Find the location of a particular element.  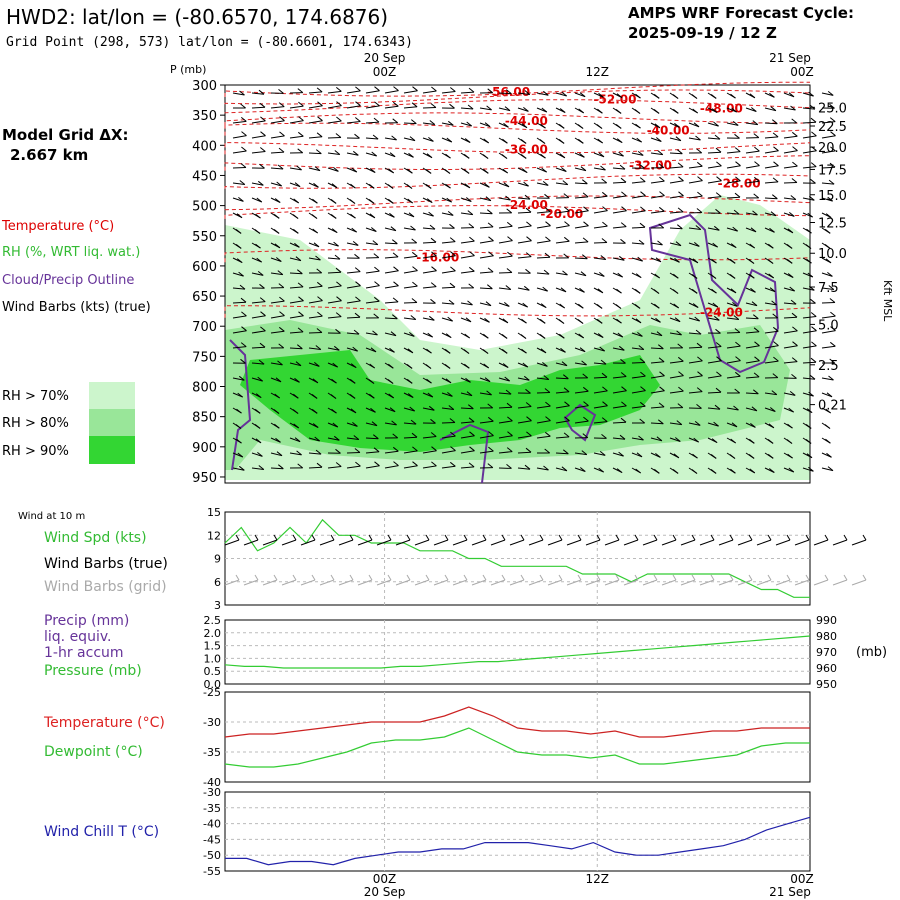

wind-panel-tick-label: 6 is located at coordinates (217, 582).